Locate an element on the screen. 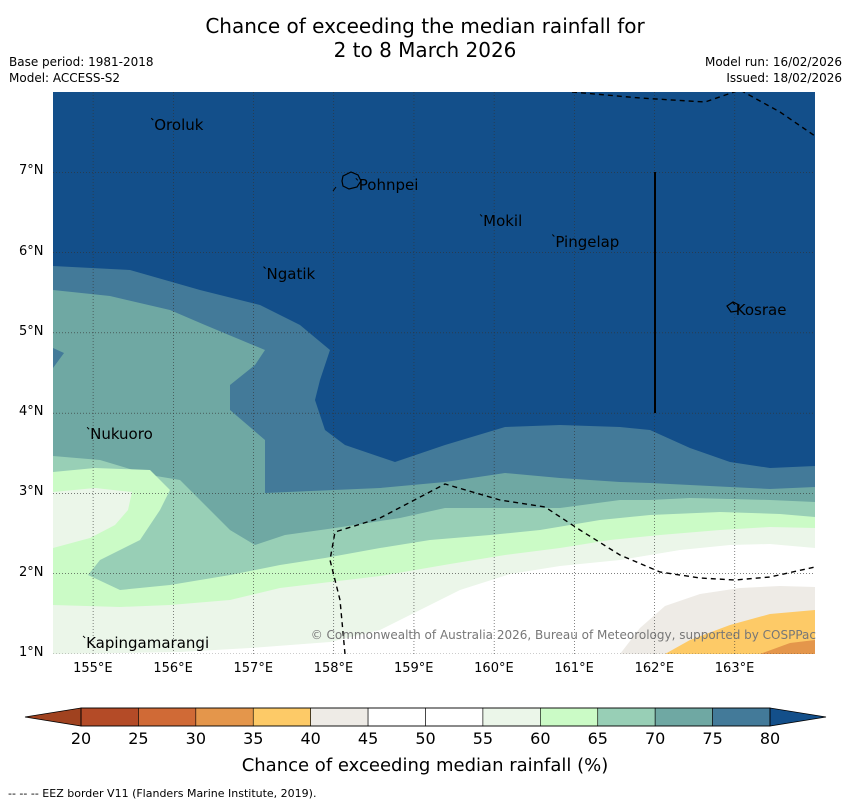  model-label: Model: ACCESS-S2 is located at coordinates (65, 78).